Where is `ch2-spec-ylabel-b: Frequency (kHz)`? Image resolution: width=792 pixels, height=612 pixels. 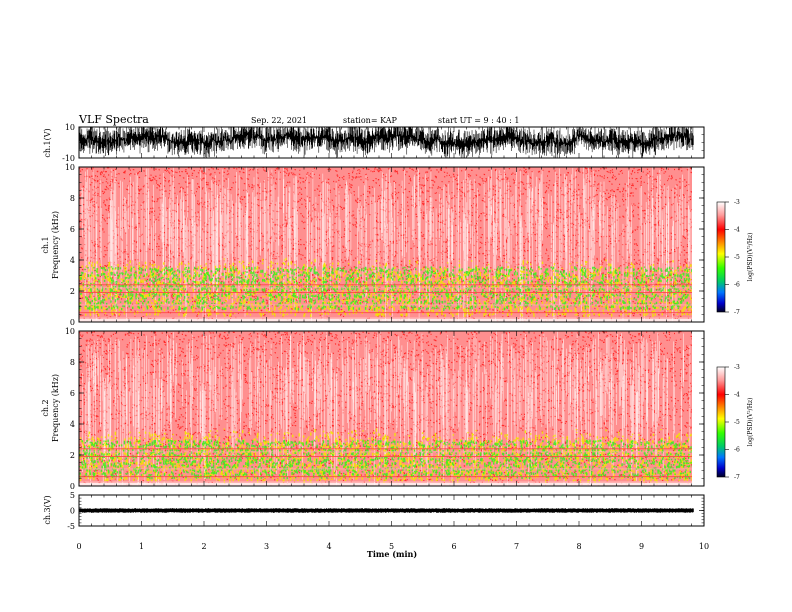 ch2-spec-ylabel-b: Frequency (kHz) is located at coordinates (55, 408).